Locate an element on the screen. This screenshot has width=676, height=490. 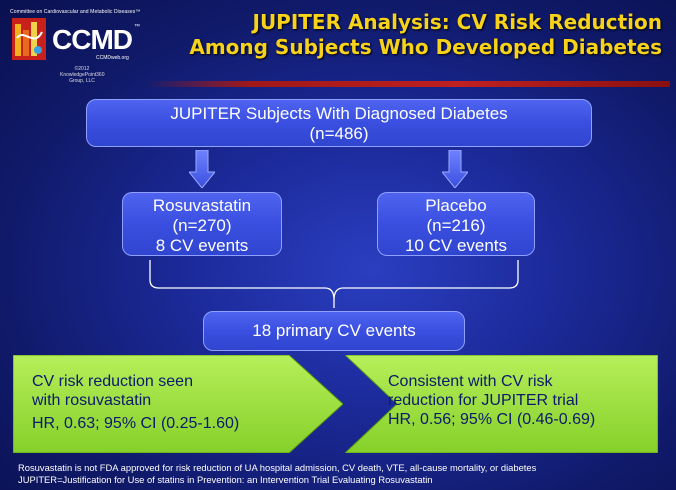
risk-reduction-chevron is located at coordinates (178, 404).